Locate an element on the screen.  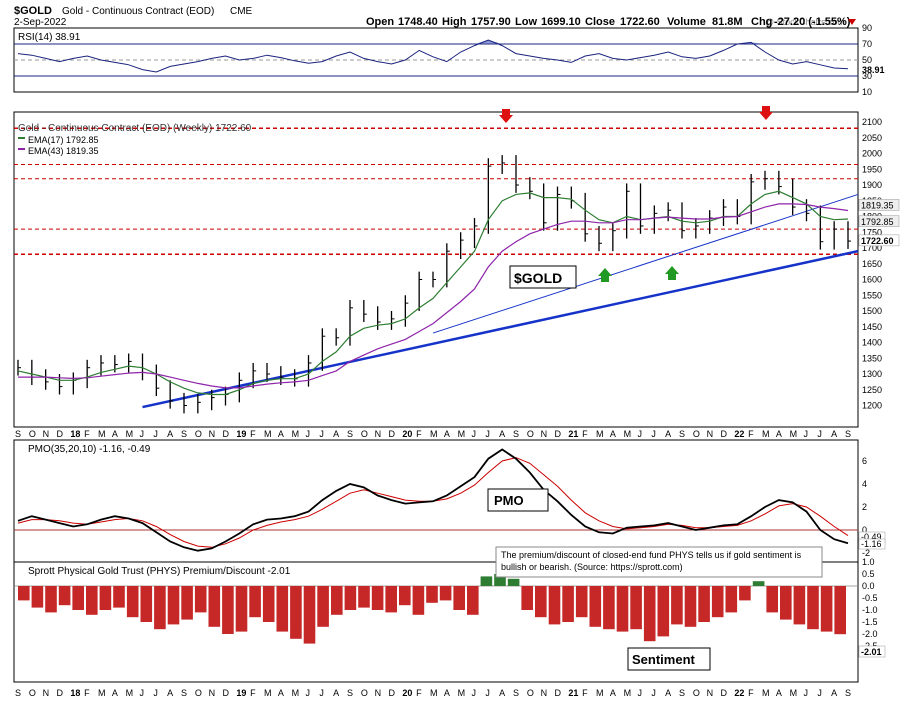
price-tick-label: 1300 is located at coordinates (872, 374).